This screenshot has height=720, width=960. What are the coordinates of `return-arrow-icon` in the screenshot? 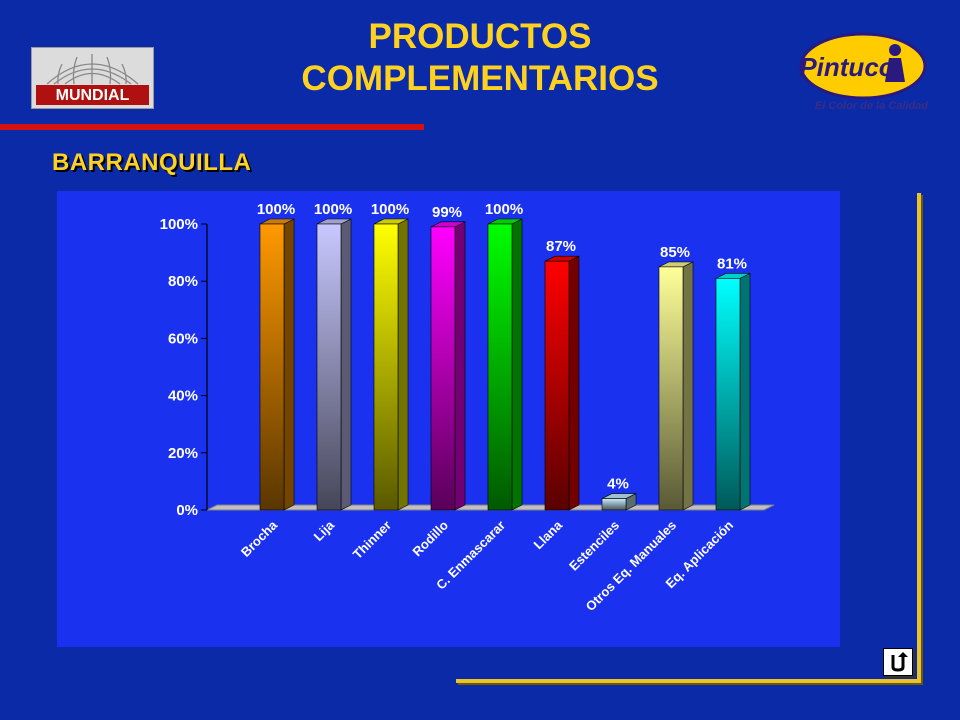 It's located at (899, 662).